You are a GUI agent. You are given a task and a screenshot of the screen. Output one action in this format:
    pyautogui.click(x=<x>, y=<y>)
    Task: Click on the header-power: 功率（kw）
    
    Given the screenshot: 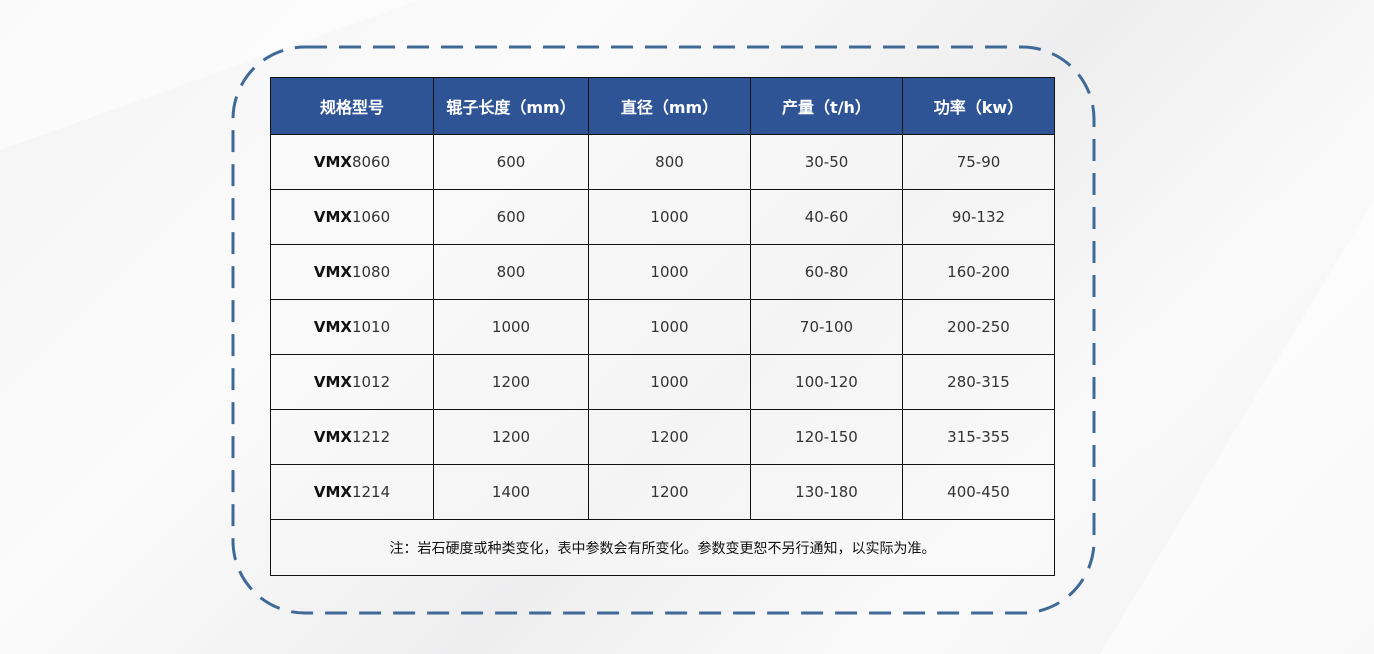 What is the action you would take?
    pyautogui.click(x=978, y=106)
    